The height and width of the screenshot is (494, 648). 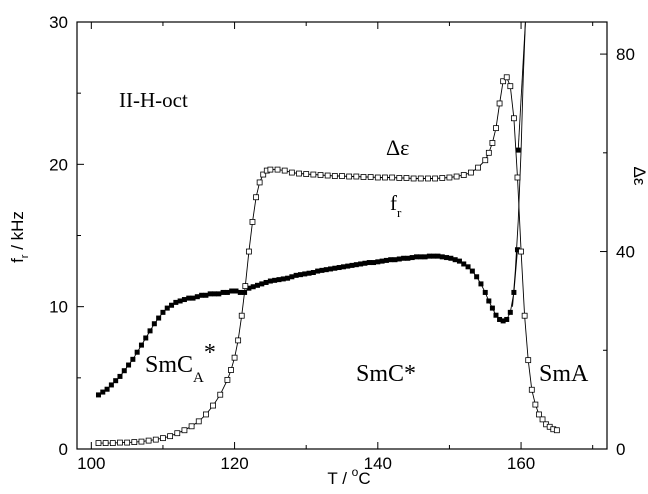 I want to click on annotation-fr: fr, so click(x=396, y=205).